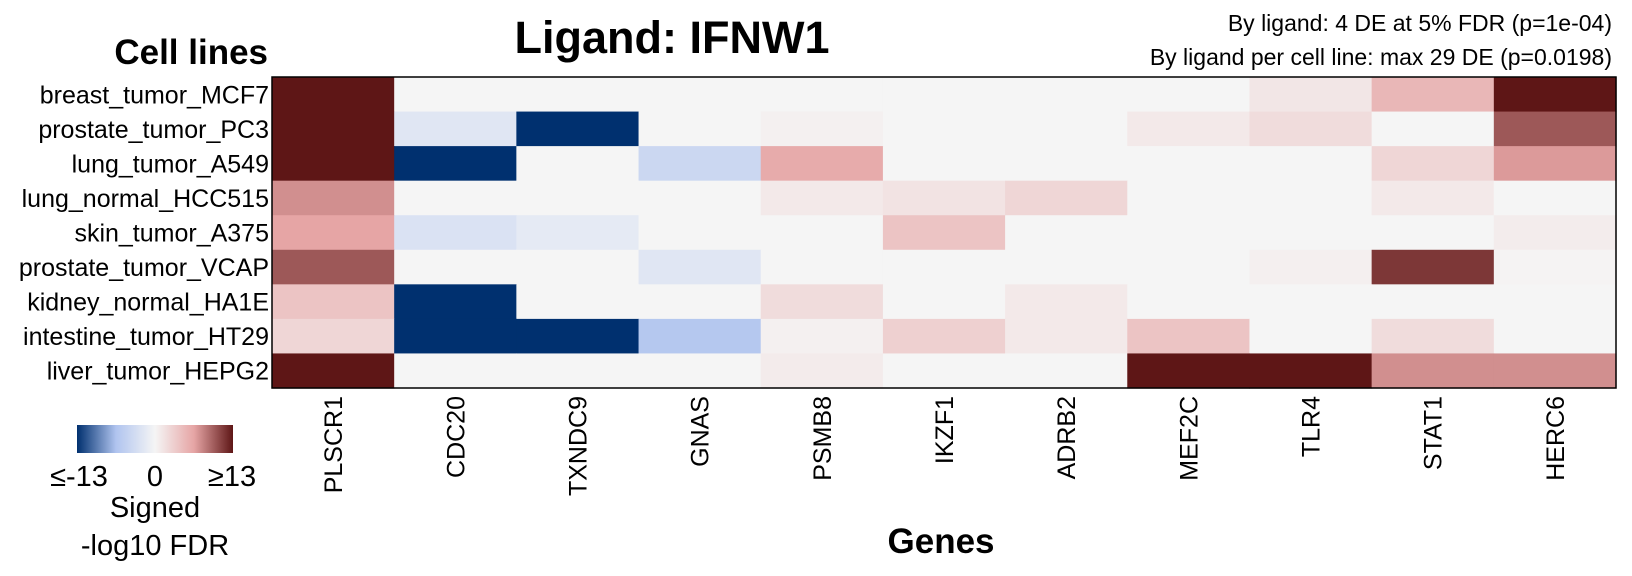 The width and height of the screenshot is (1632, 576). I want to click on heatmap-cell-lung_tumor_A549-STAT1, so click(1433, 164).